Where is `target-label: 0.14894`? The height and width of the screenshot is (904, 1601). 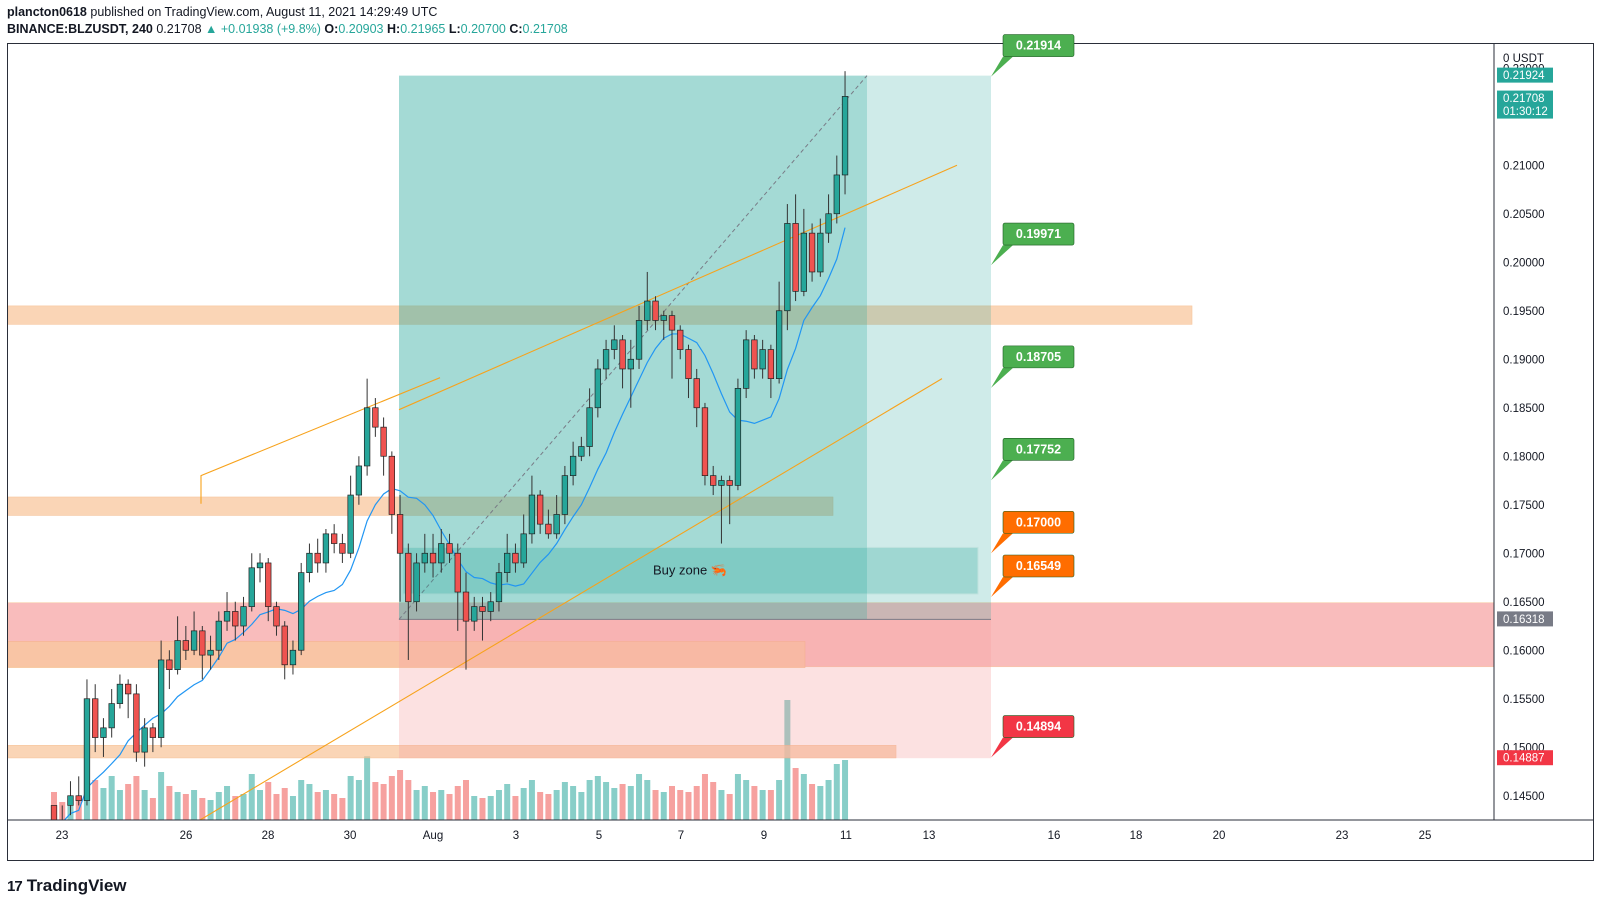 target-label: 0.14894 is located at coordinates (1038, 727).